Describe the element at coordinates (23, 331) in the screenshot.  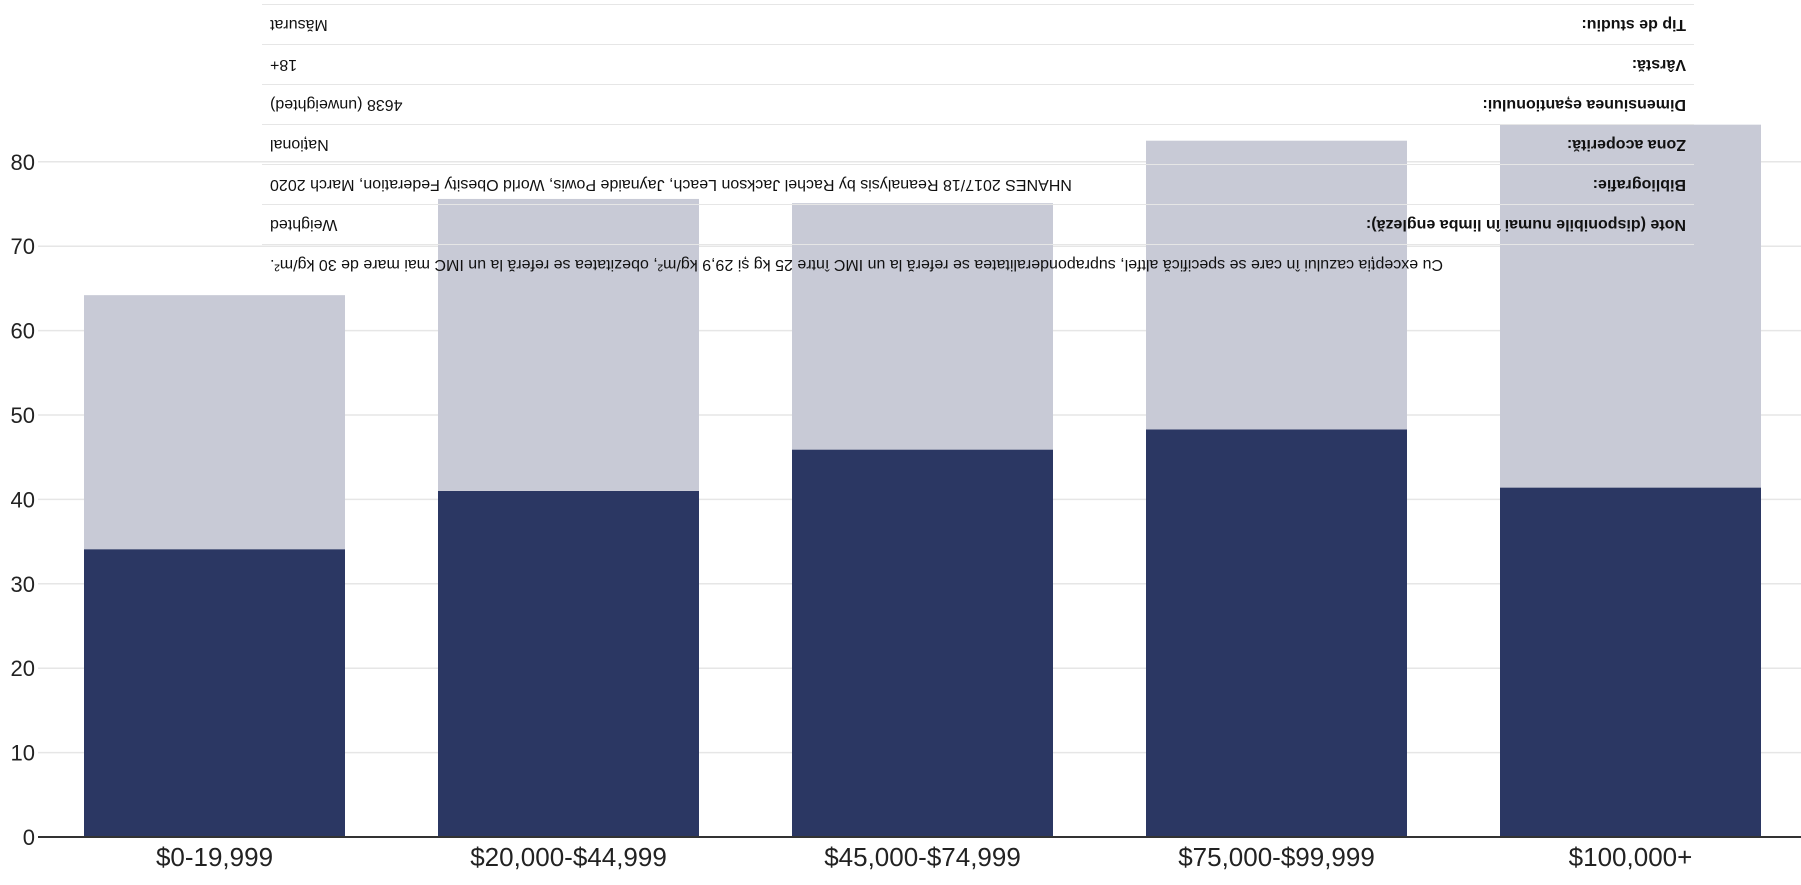
I see `y-tick-label: 60` at that location.